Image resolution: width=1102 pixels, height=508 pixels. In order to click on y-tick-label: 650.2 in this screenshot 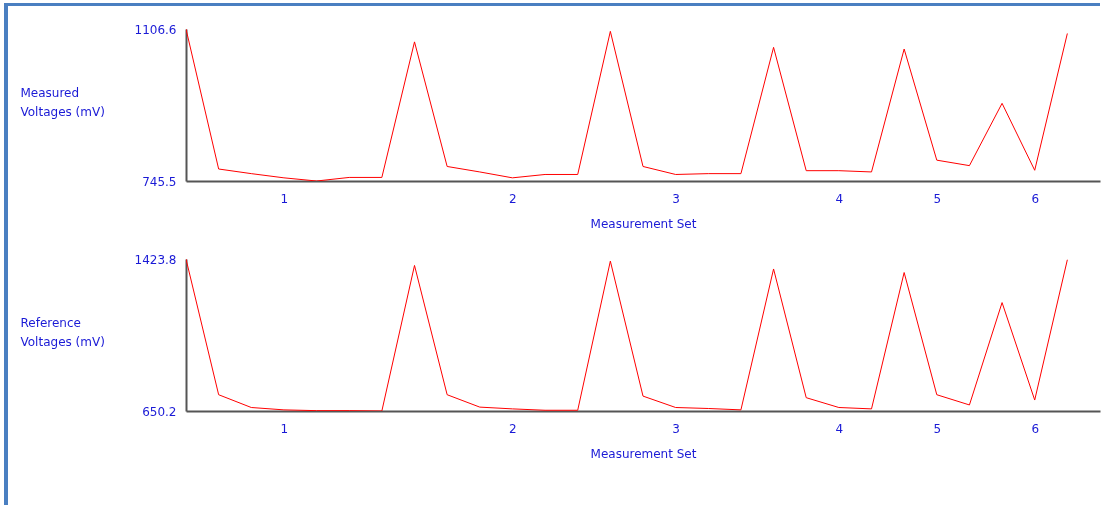, I will do `click(159, 411)`.